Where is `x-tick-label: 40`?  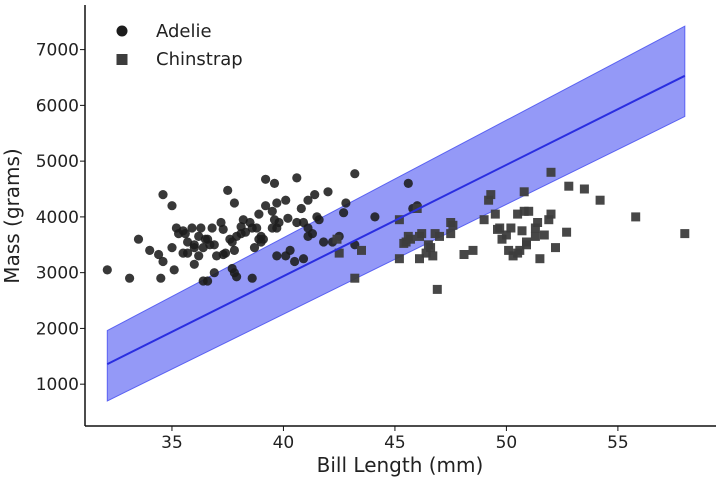
x-tick-label: 40 is located at coordinates (284, 443).